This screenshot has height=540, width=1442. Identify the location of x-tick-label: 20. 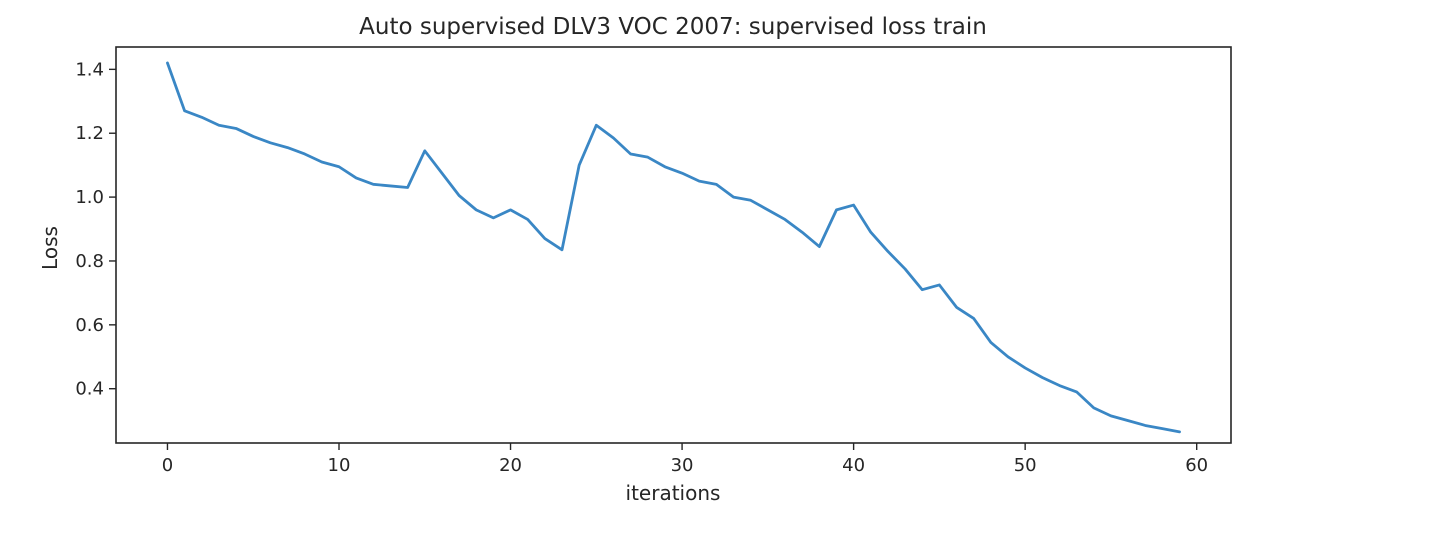
(510, 465).